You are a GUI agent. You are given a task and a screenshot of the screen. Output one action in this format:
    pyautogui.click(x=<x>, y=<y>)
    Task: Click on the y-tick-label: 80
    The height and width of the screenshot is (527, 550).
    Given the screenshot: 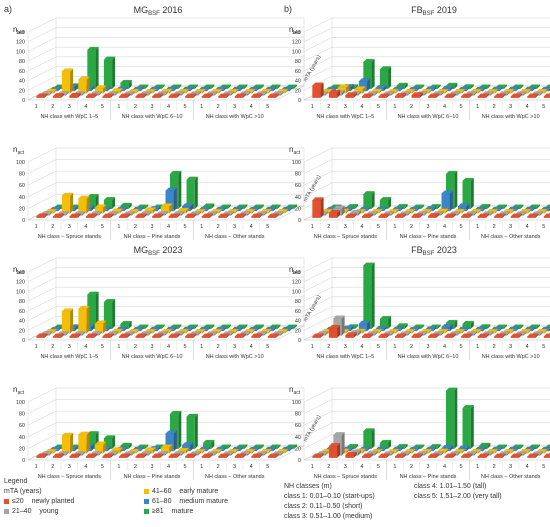 What is the action you would take?
    pyautogui.click(x=22, y=415)
    